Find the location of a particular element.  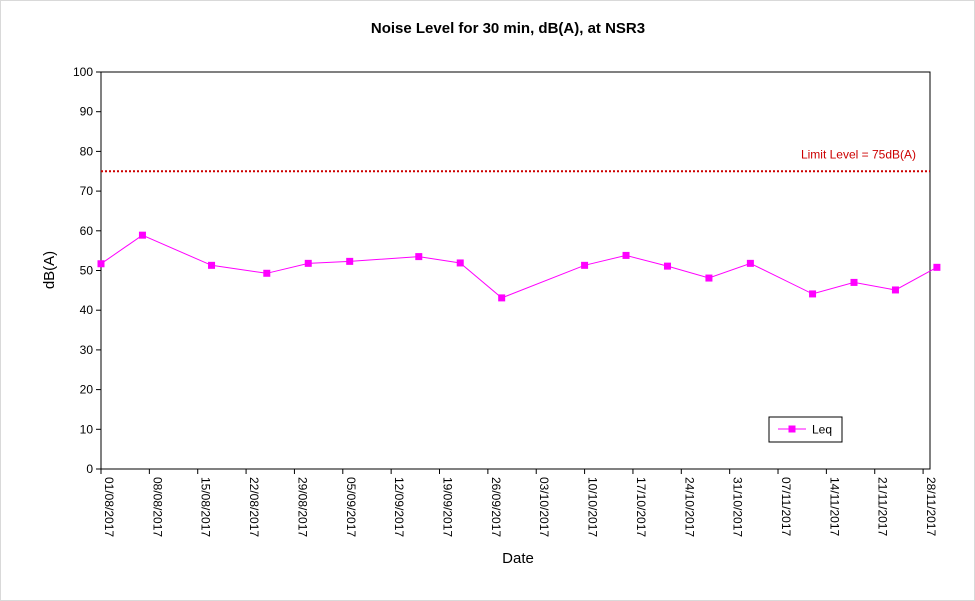

y-tick-label: 60 is located at coordinates (87, 231).